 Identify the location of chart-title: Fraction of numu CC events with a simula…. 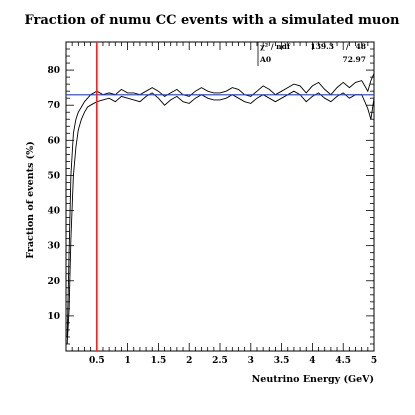
(212, 20).